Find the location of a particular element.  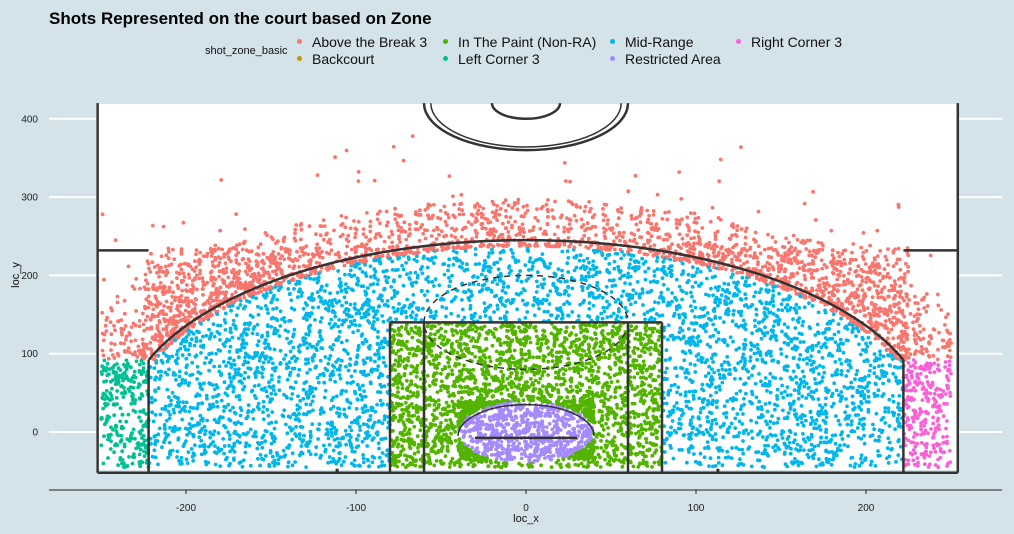

legend-title: shot_zone_basic is located at coordinates (246, 51).